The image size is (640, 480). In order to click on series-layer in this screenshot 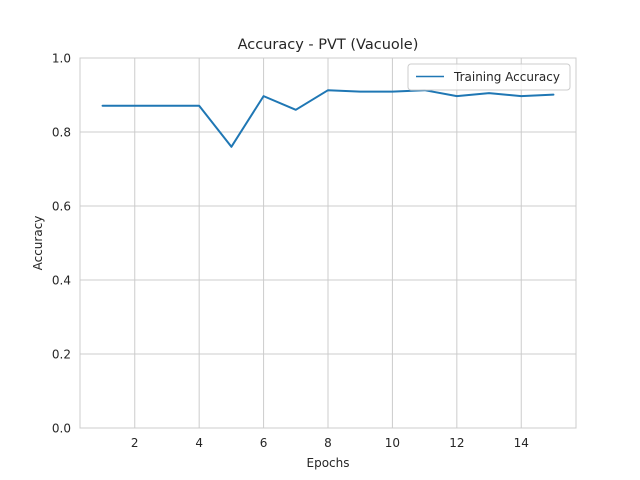, I will do `click(328, 118)`.